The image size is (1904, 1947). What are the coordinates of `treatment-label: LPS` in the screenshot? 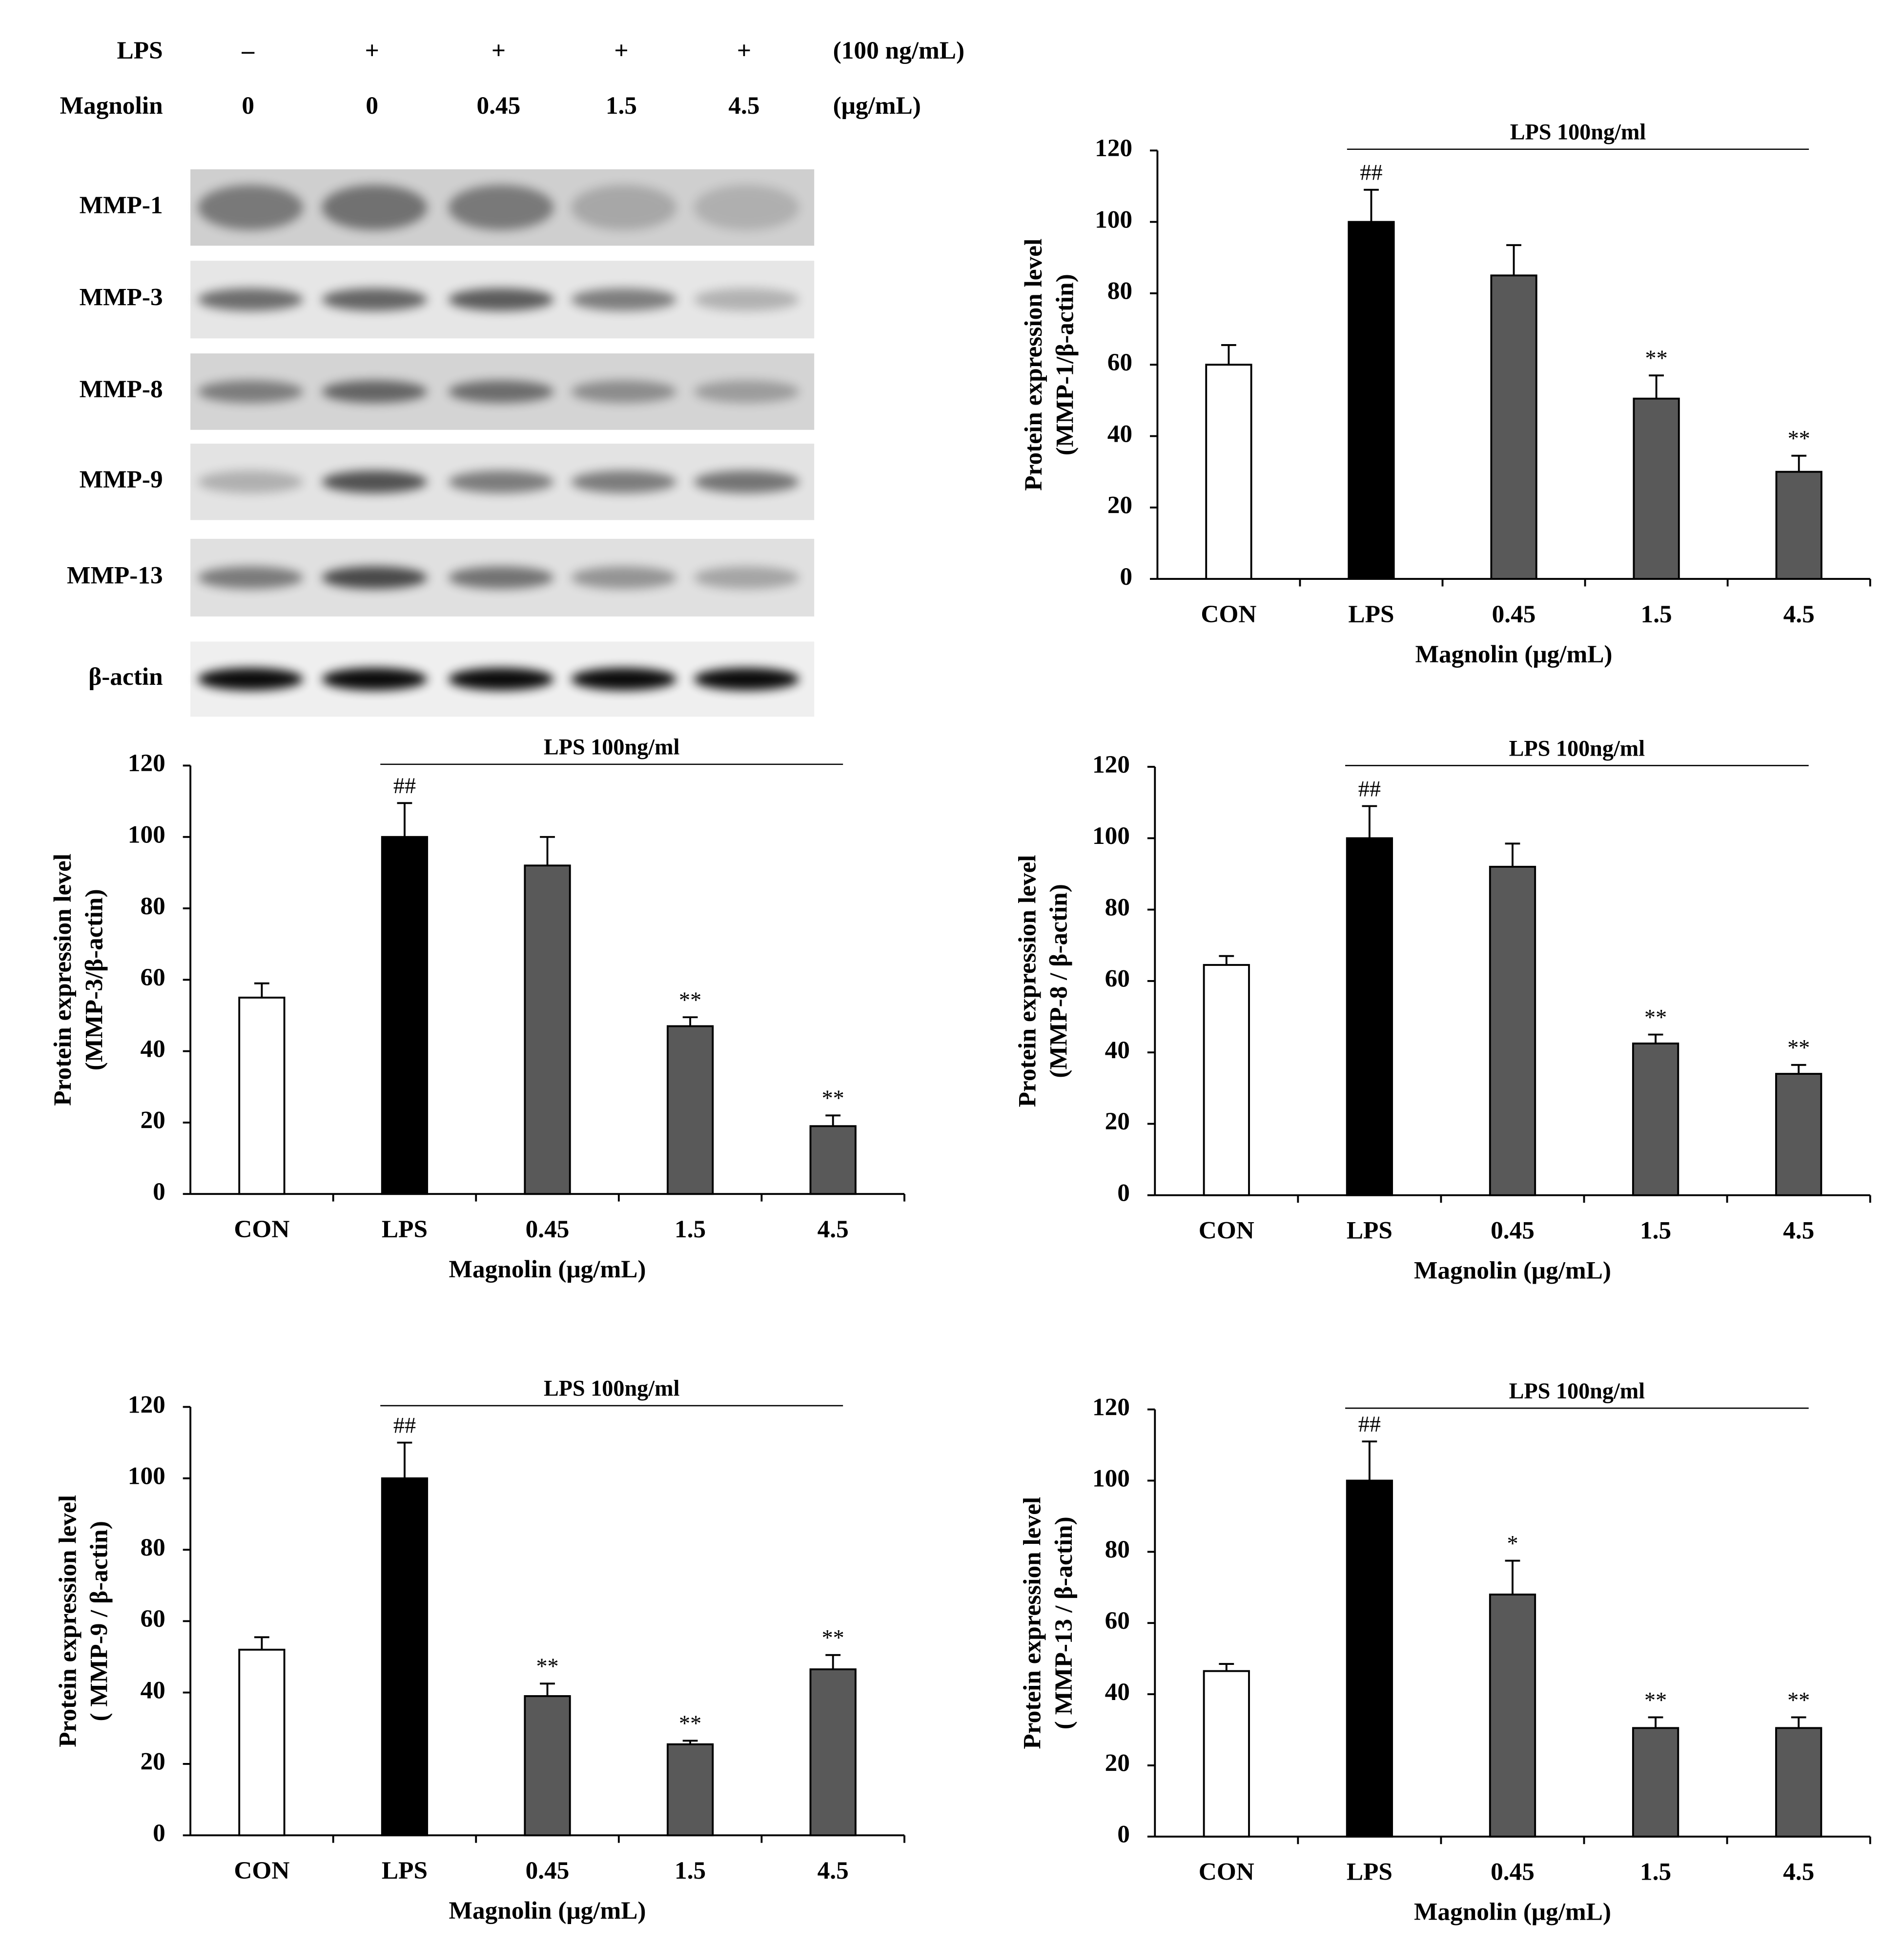 It's located at (140, 50).